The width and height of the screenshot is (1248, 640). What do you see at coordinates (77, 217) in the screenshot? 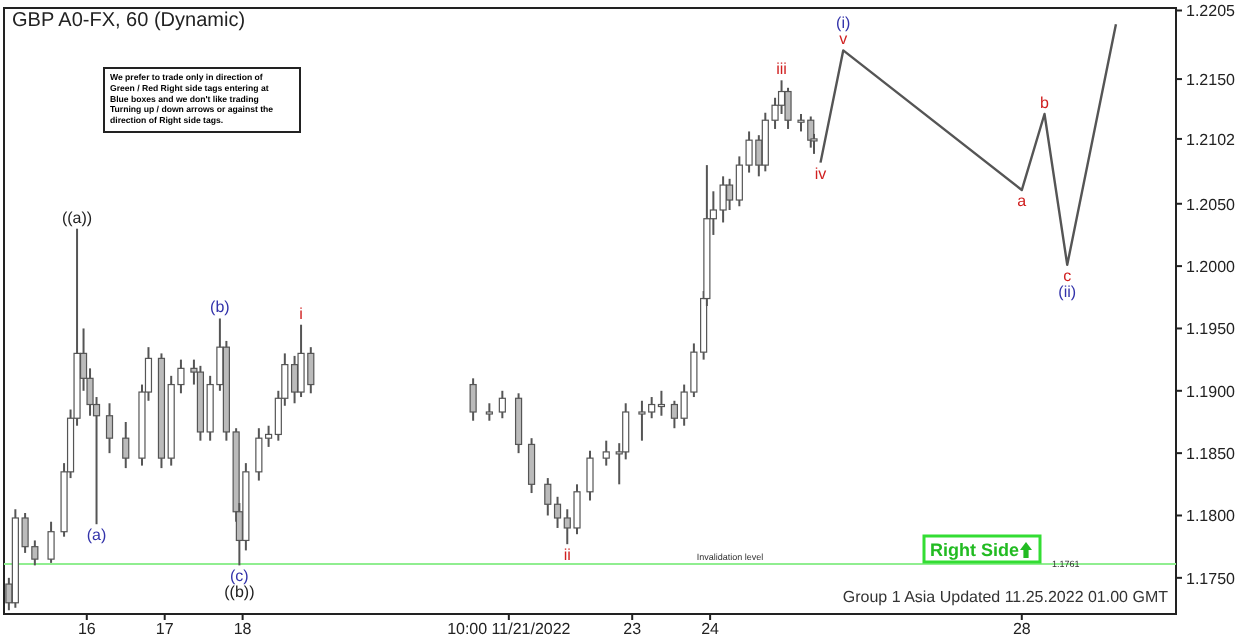
I see `annotation: ((a))` at bounding box center [77, 217].